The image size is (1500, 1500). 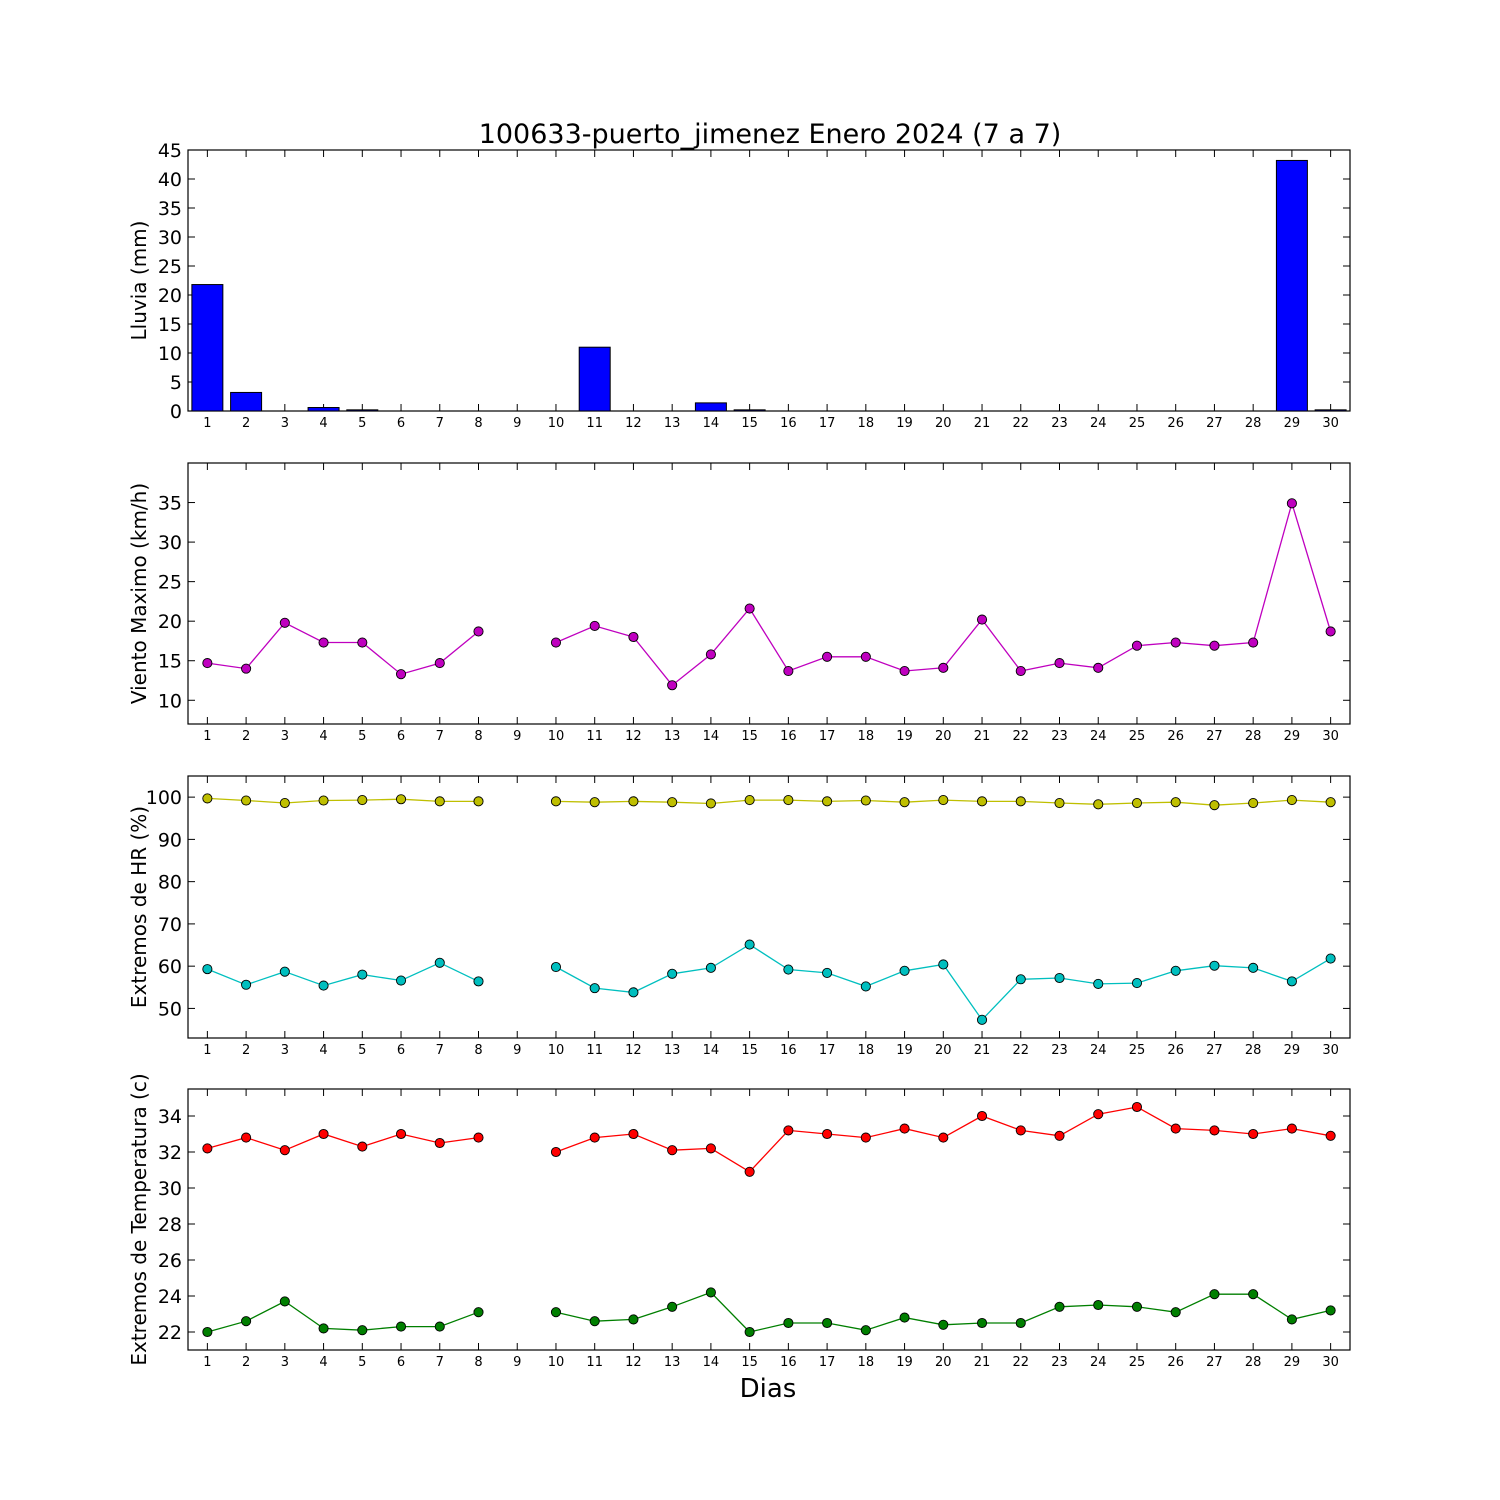 I want to click on axes-frame, so click(x=769, y=280).